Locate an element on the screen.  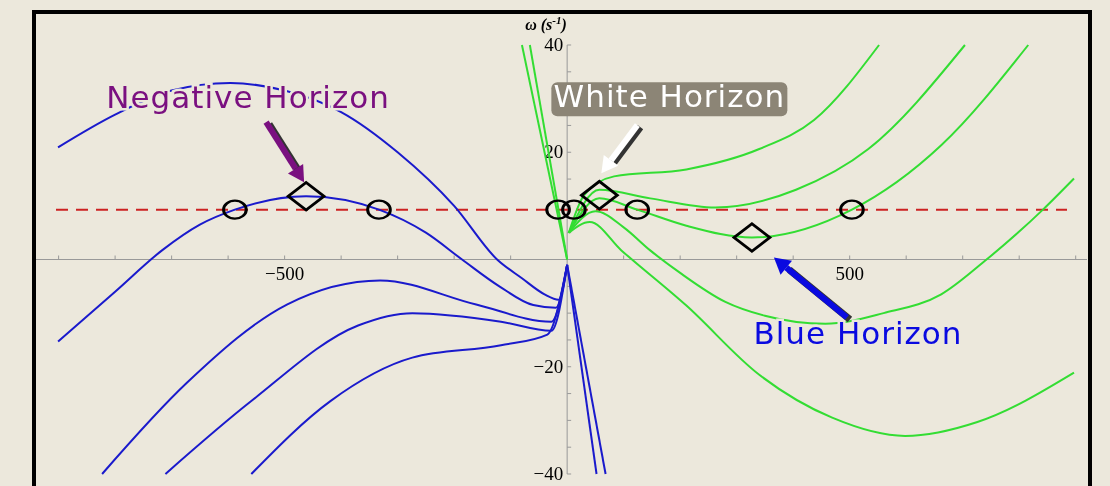
annotation: Blue Horizon is located at coordinates (858, 332).